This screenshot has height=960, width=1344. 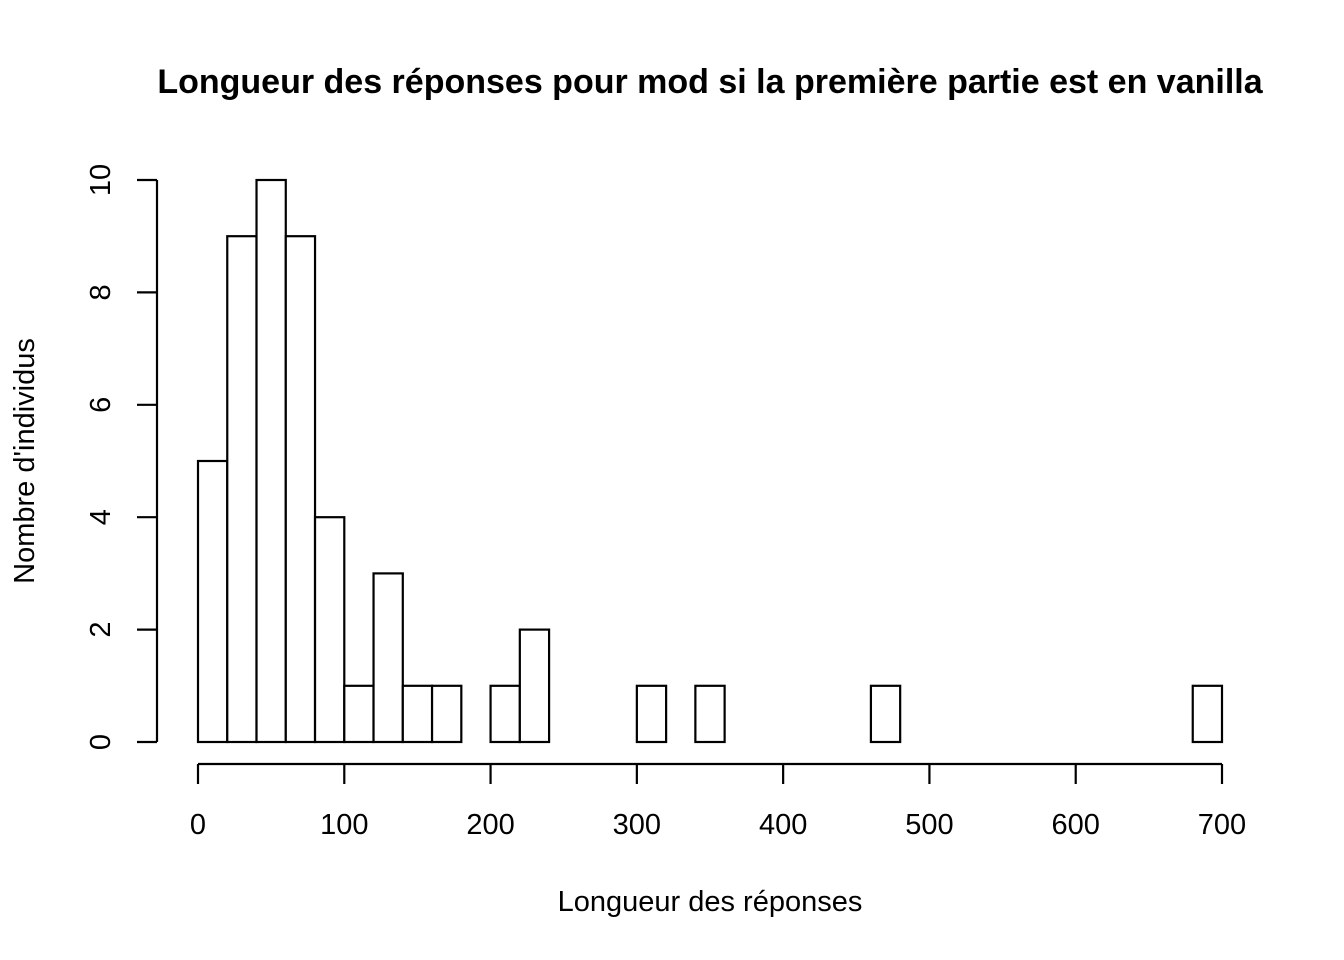 What do you see at coordinates (929, 825) in the screenshot?
I see `x-tick-label: 500` at bounding box center [929, 825].